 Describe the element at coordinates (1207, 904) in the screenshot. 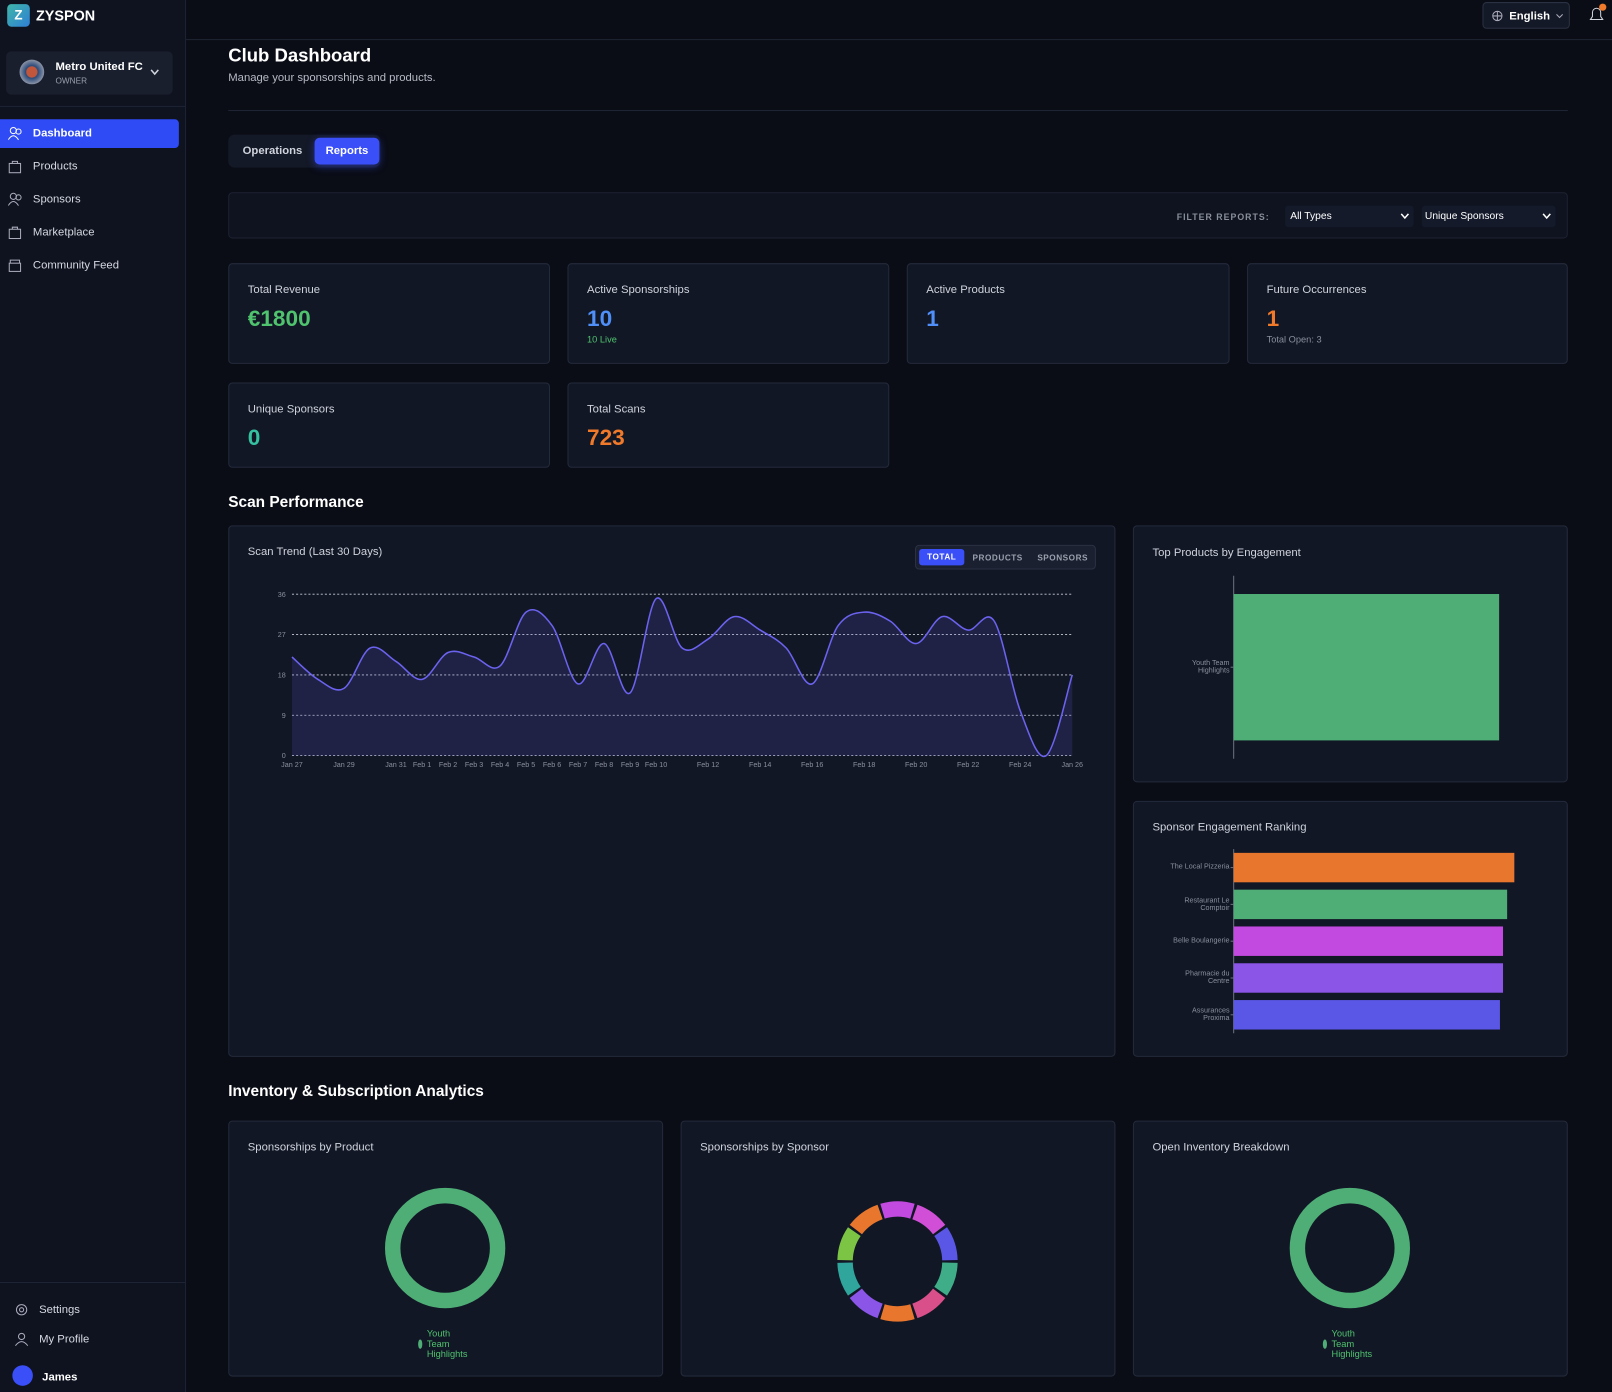

I see `y-tick-label: Restaurant Le Comptoir` at that location.